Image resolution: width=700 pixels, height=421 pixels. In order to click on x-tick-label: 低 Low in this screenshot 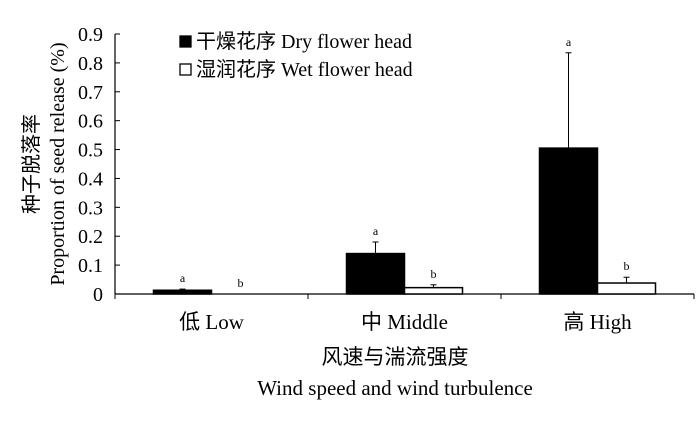, I will do `click(212, 322)`.